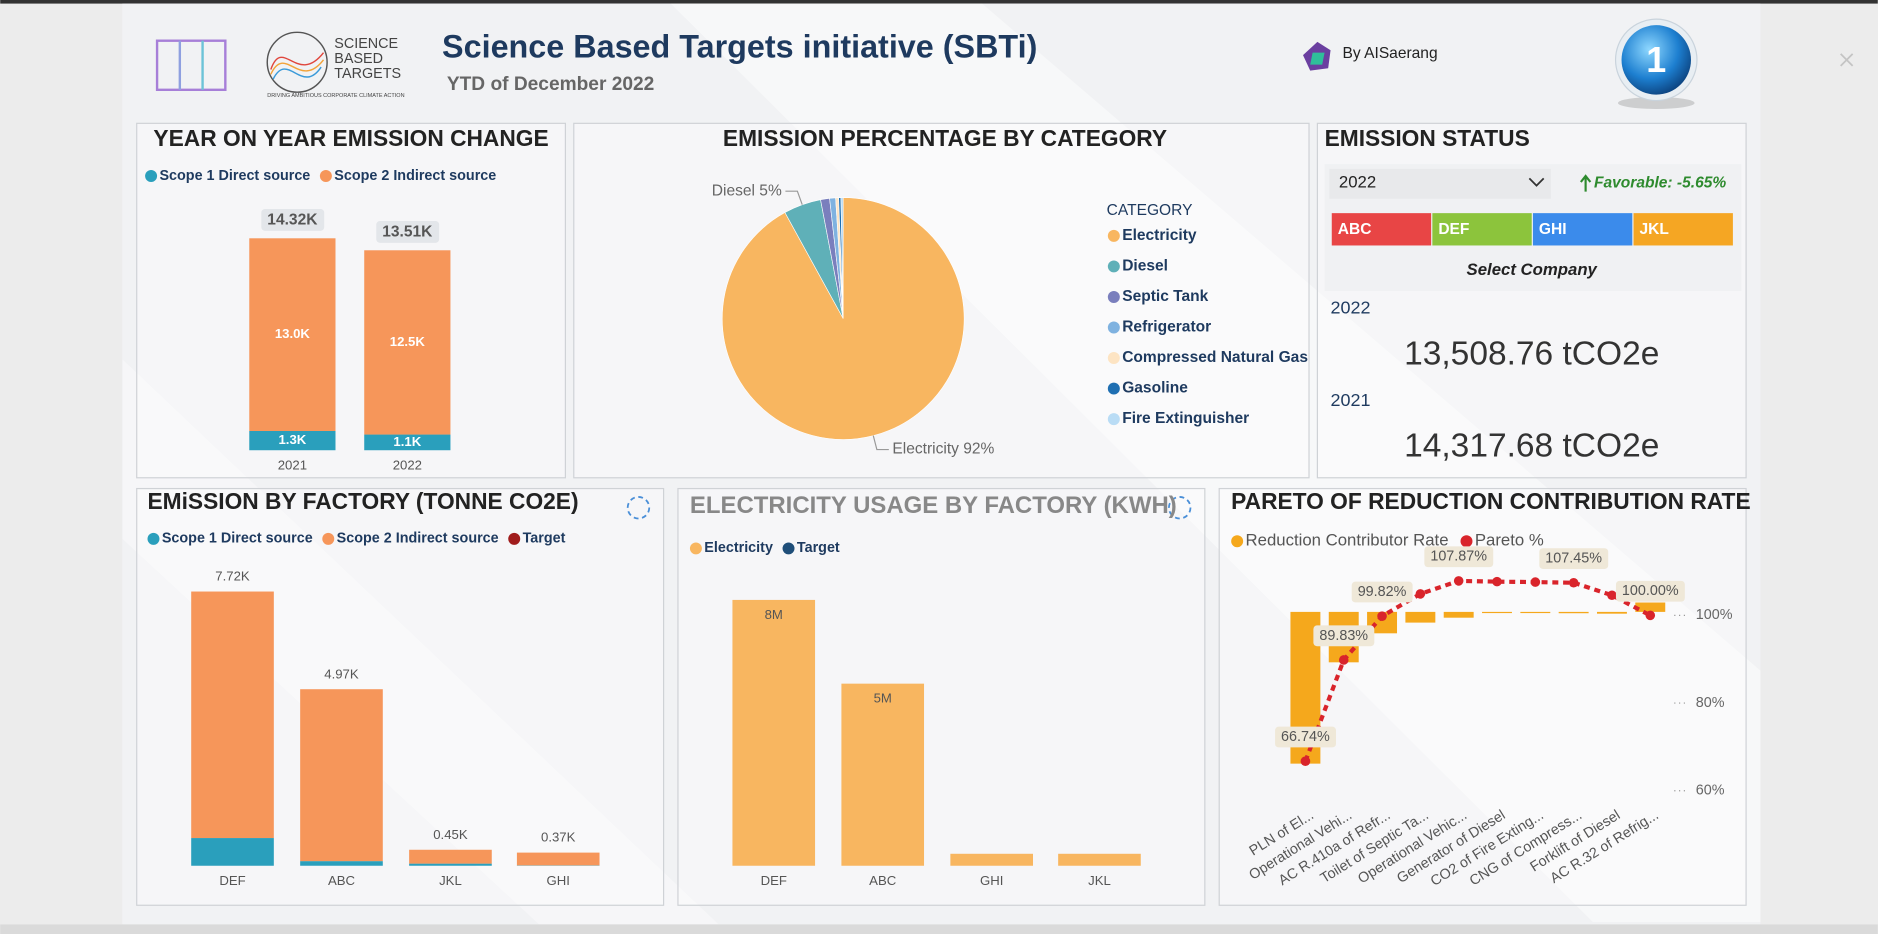 The height and width of the screenshot is (934, 1878). What do you see at coordinates (293, 333) in the screenshot?
I see `data-label: 13.0K` at bounding box center [293, 333].